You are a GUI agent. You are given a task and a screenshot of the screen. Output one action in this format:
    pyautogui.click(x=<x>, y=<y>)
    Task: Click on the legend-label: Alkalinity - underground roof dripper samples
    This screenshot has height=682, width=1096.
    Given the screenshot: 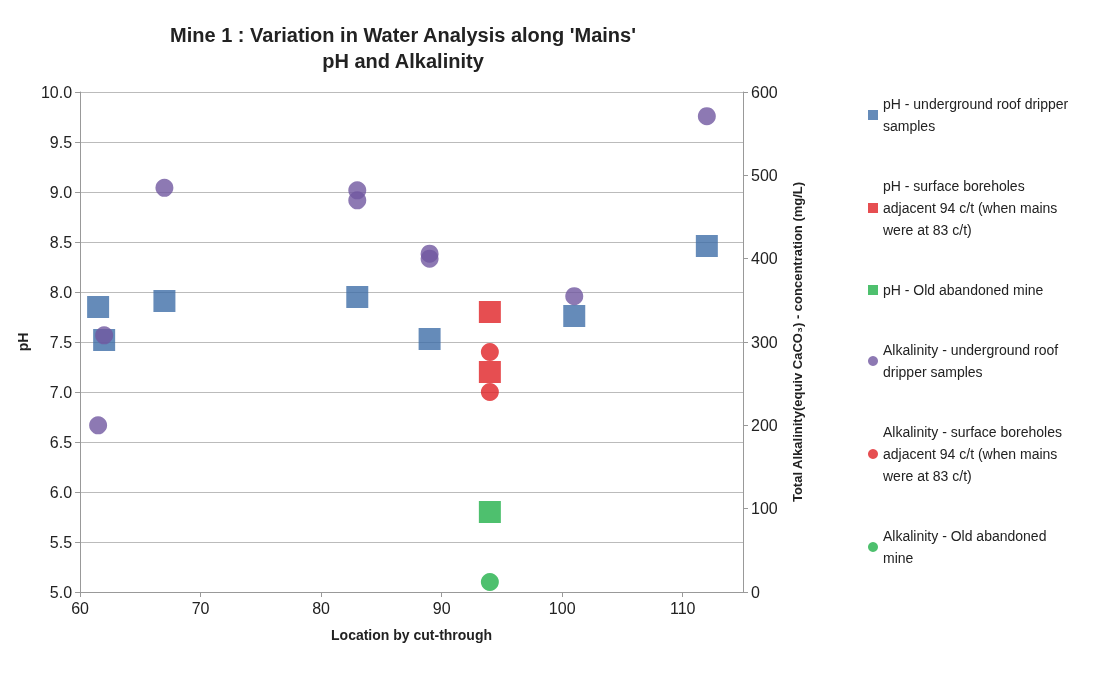 What is the action you would take?
    pyautogui.click(x=972, y=361)
    